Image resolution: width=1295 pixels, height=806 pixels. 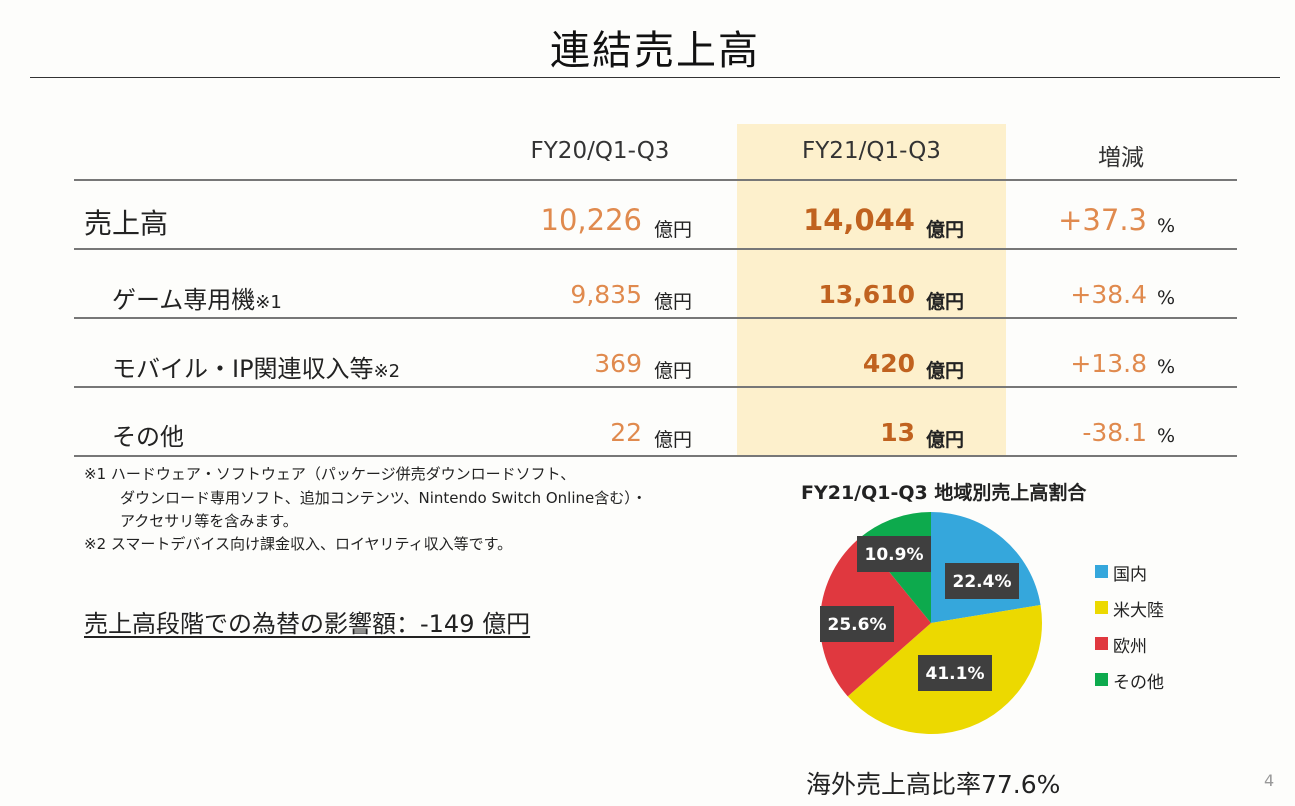 I want to click on pie-data-label-text: 41.1%, so click(x=955, y=674).